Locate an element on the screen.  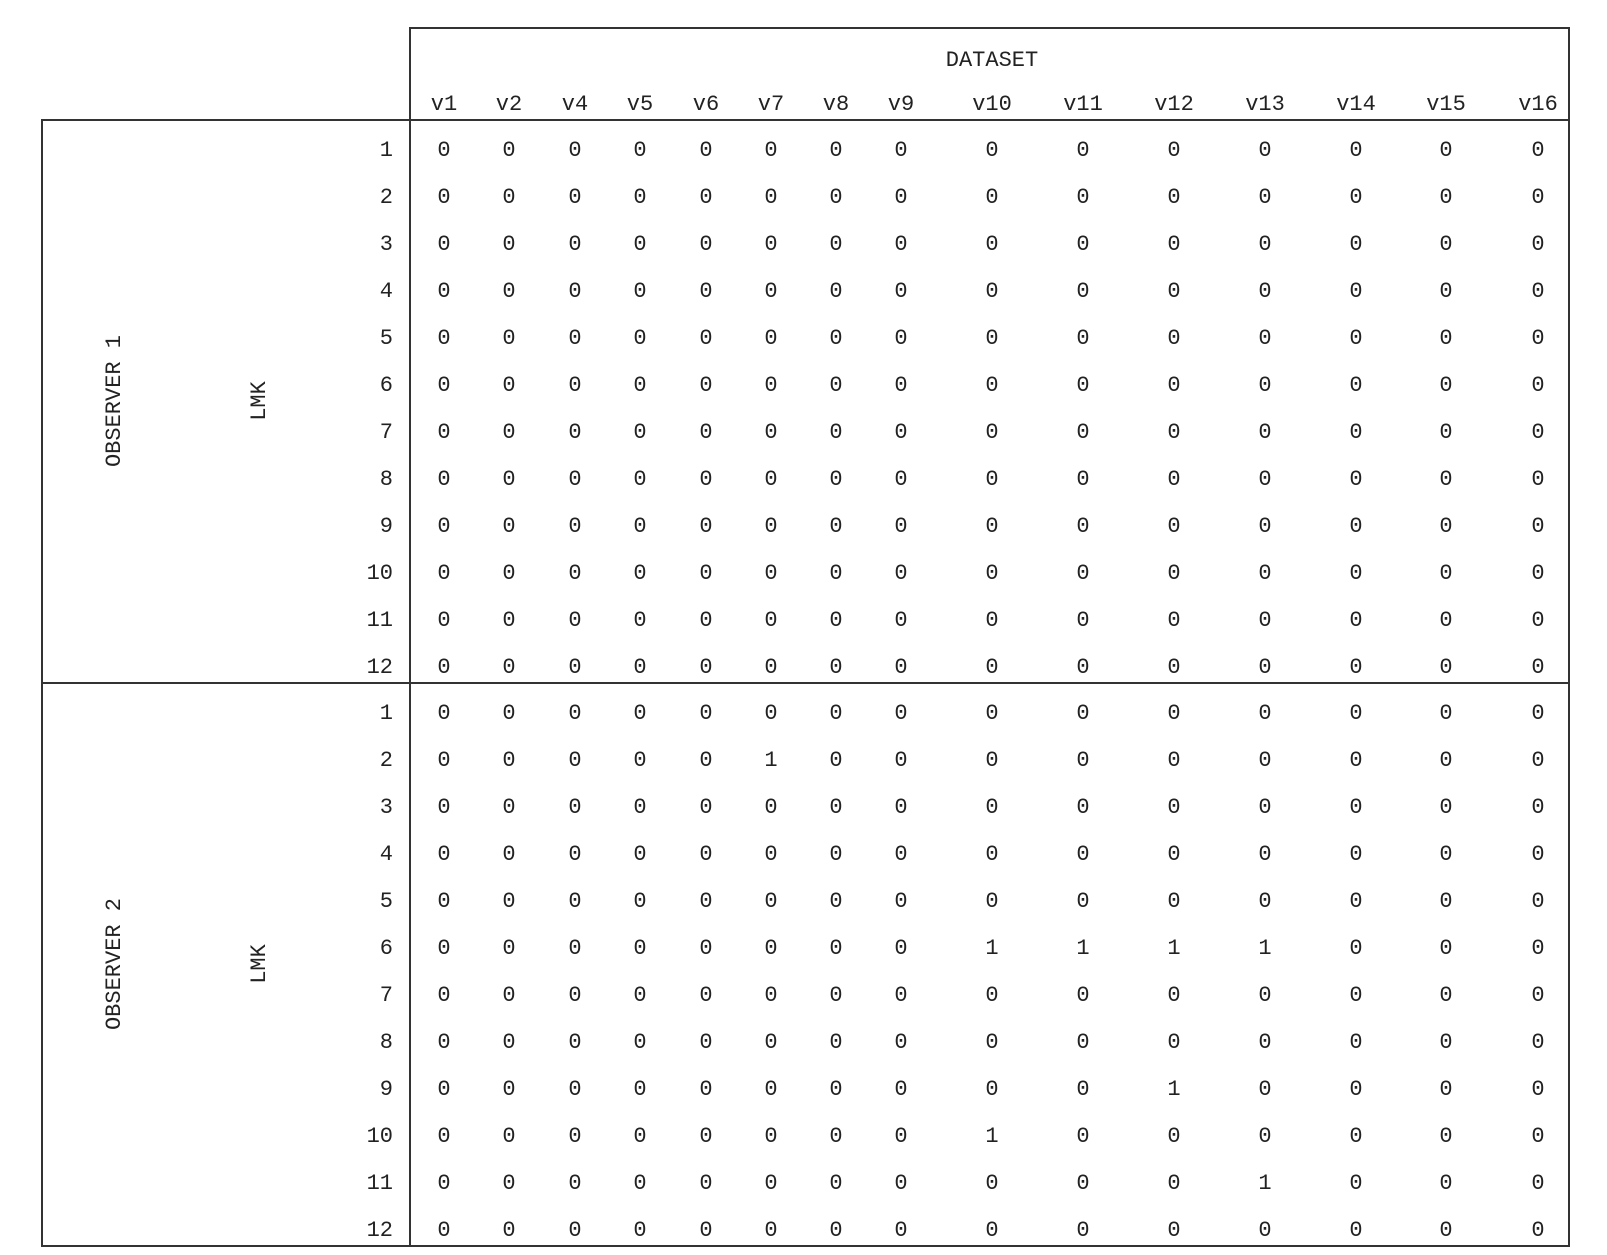
row-label: 12 is located at coordinates (380, 667).